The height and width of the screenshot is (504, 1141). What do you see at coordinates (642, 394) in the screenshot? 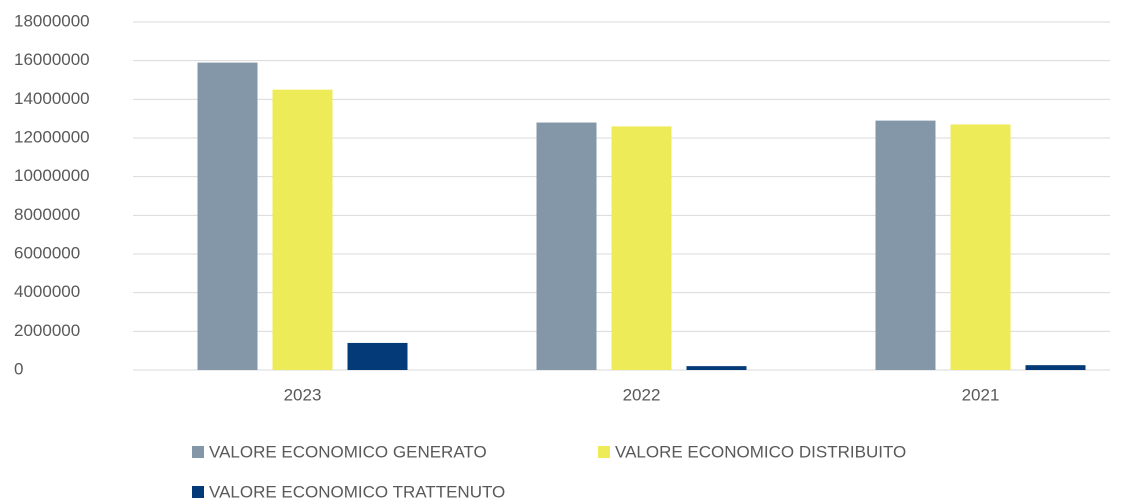
I see `x-tick-label: 2022` at bounding box center [642, 394].